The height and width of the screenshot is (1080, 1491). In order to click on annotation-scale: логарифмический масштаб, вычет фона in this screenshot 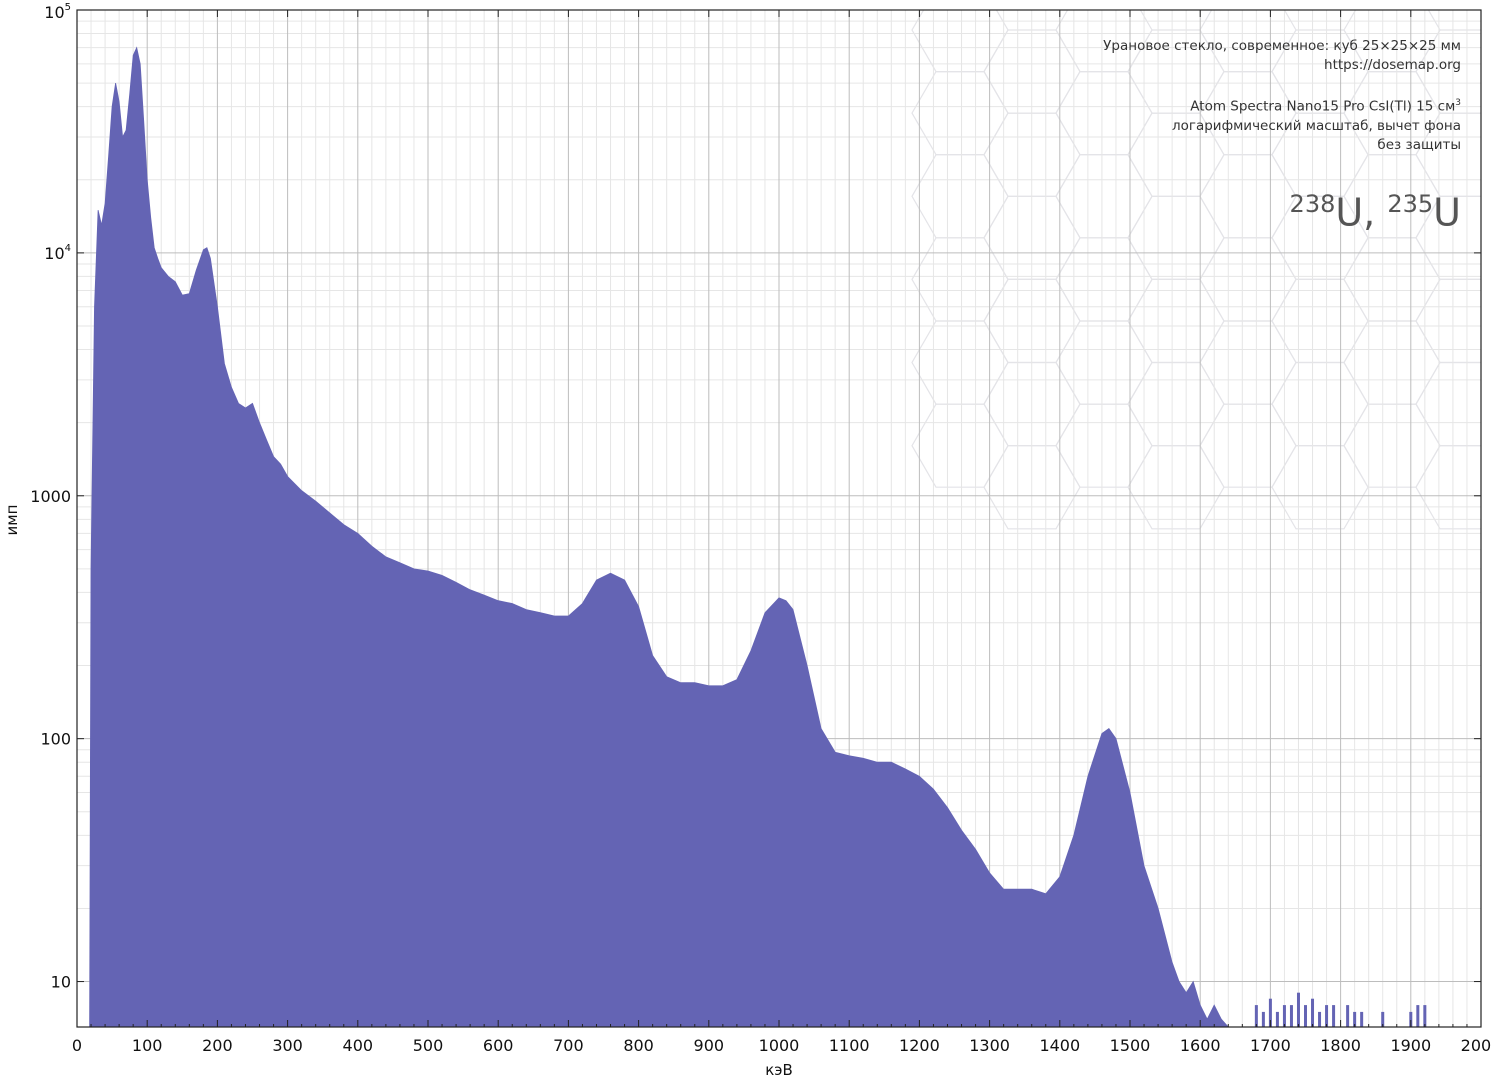, I will do `click(1316, 125)`.